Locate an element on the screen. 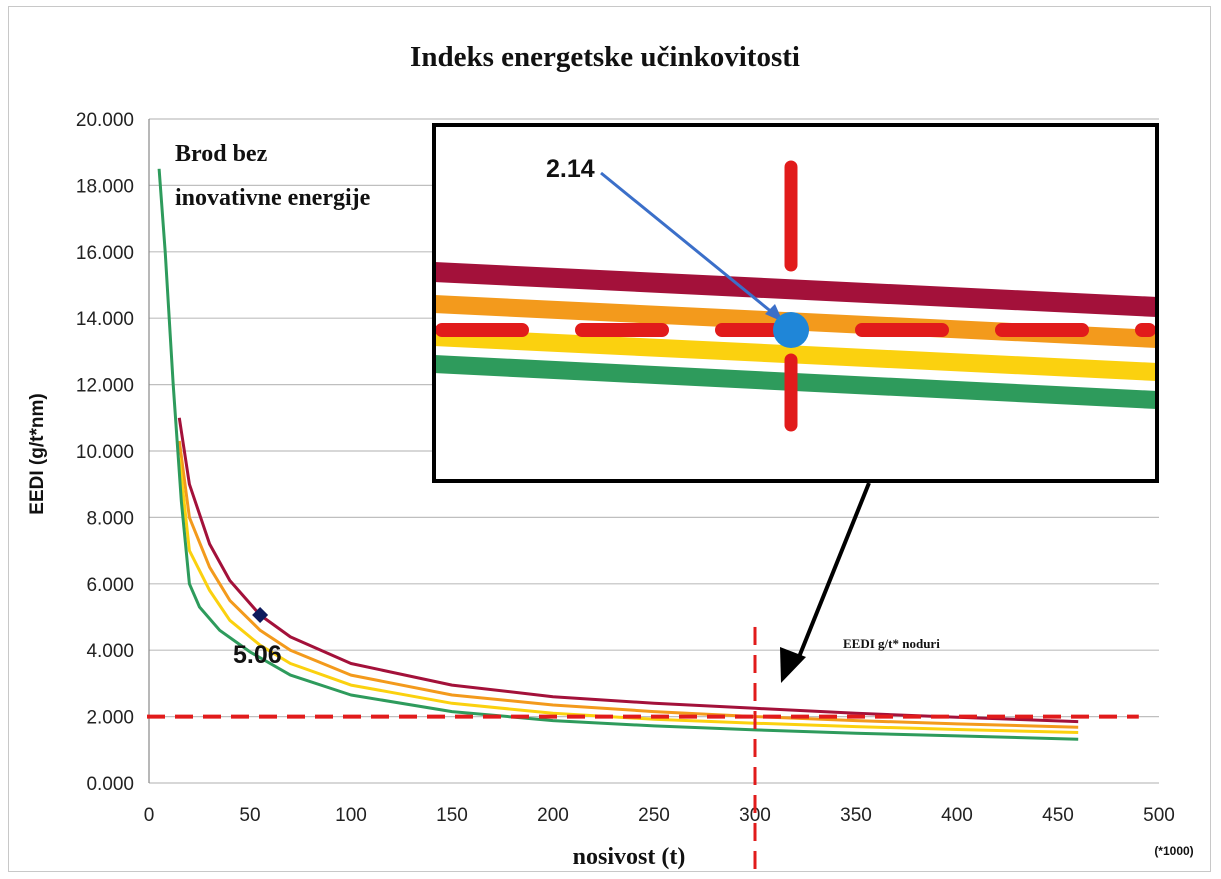 The height and width of the screenshot is (879, 1221). y-tick-label: 14.000 is located at coordinates (105, 319).